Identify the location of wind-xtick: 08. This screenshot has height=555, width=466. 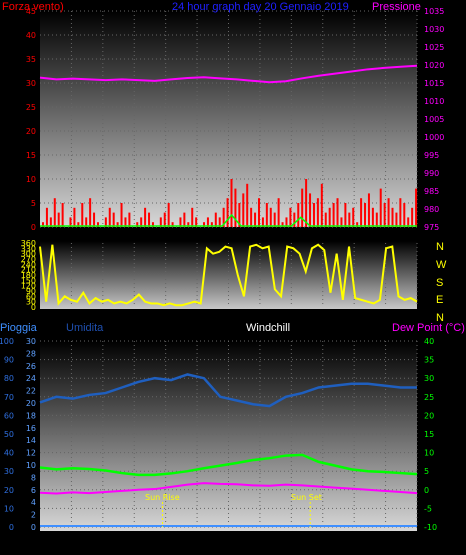
(166, 235).